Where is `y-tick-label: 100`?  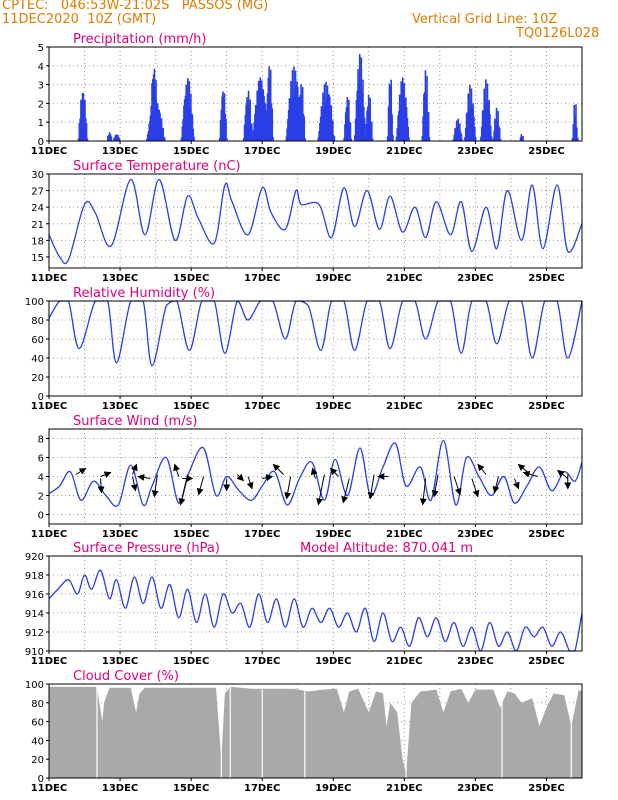 y-tick-label: 100 is located at coordinates (34, 685).